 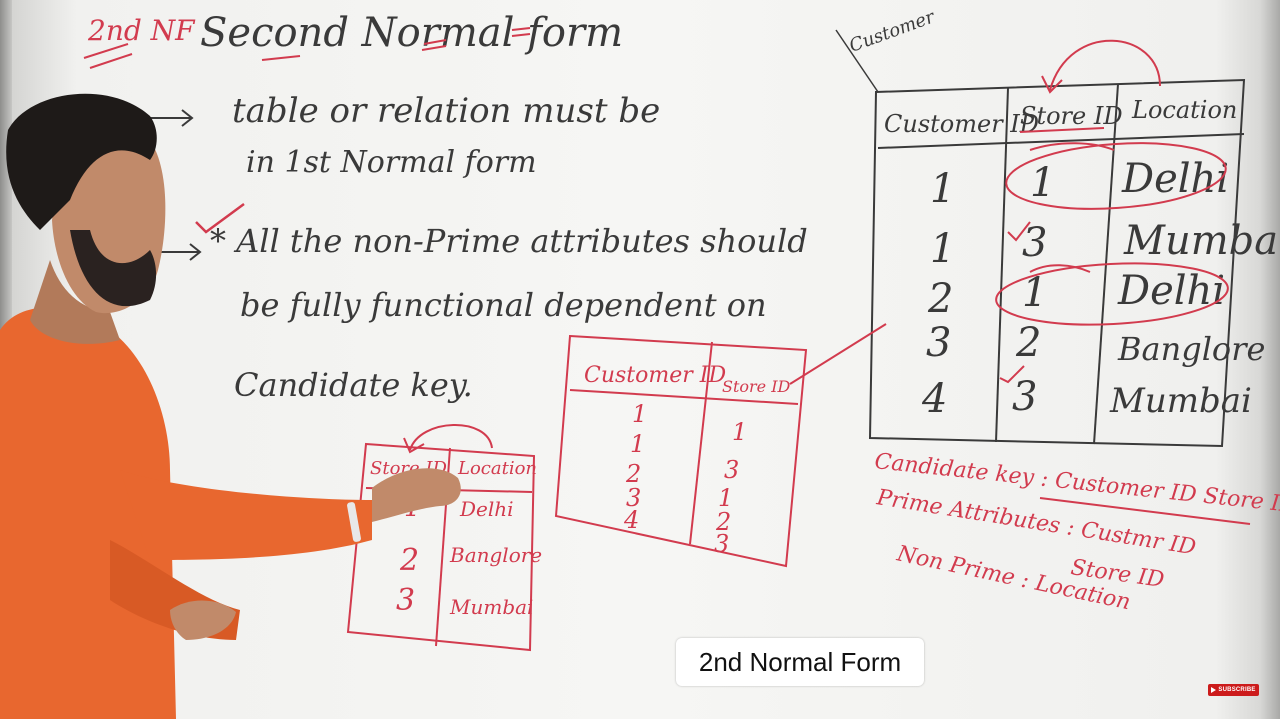 I want to click on main-r2-c1: 1, so click(x=942, y=249).